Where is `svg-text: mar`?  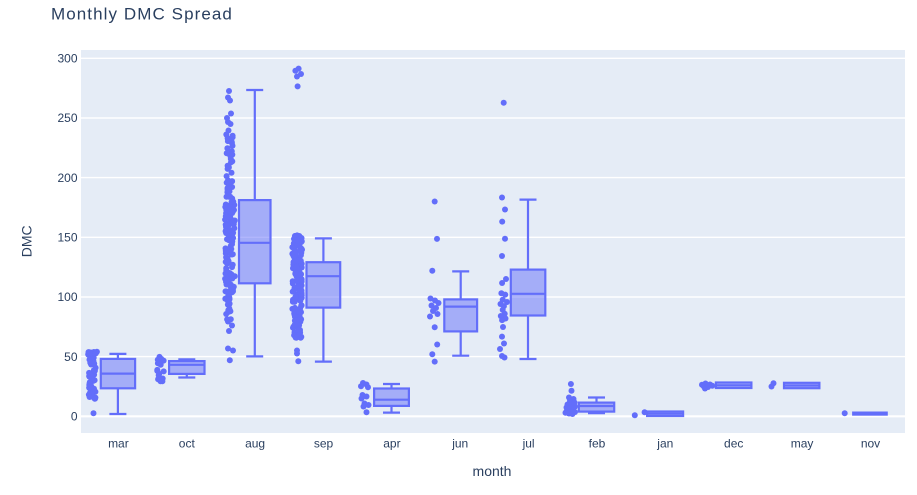
svg-text: mar is located at coordinates (118, 443).